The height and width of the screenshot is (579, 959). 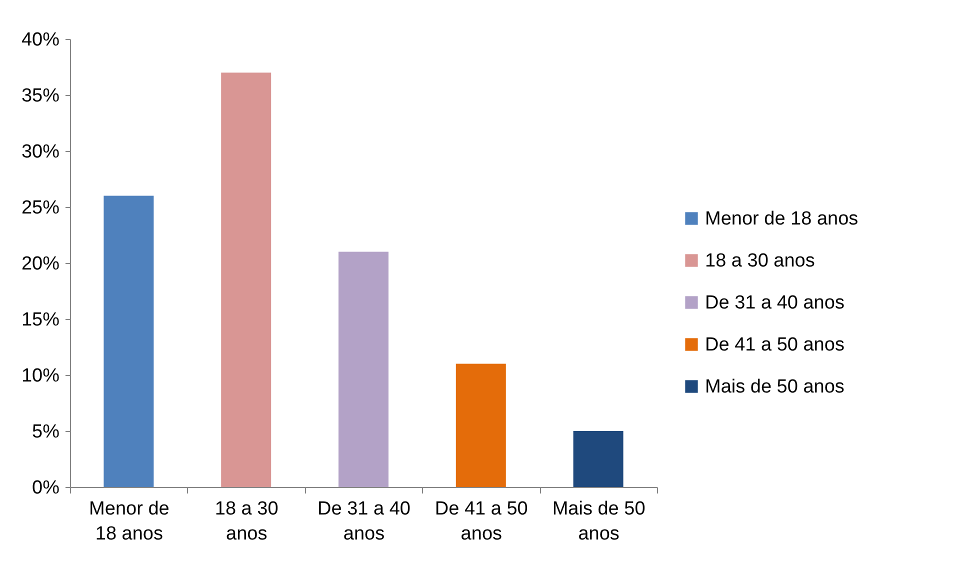 I want to click on y-tick-label: 5%, so click(x=46, y=432).